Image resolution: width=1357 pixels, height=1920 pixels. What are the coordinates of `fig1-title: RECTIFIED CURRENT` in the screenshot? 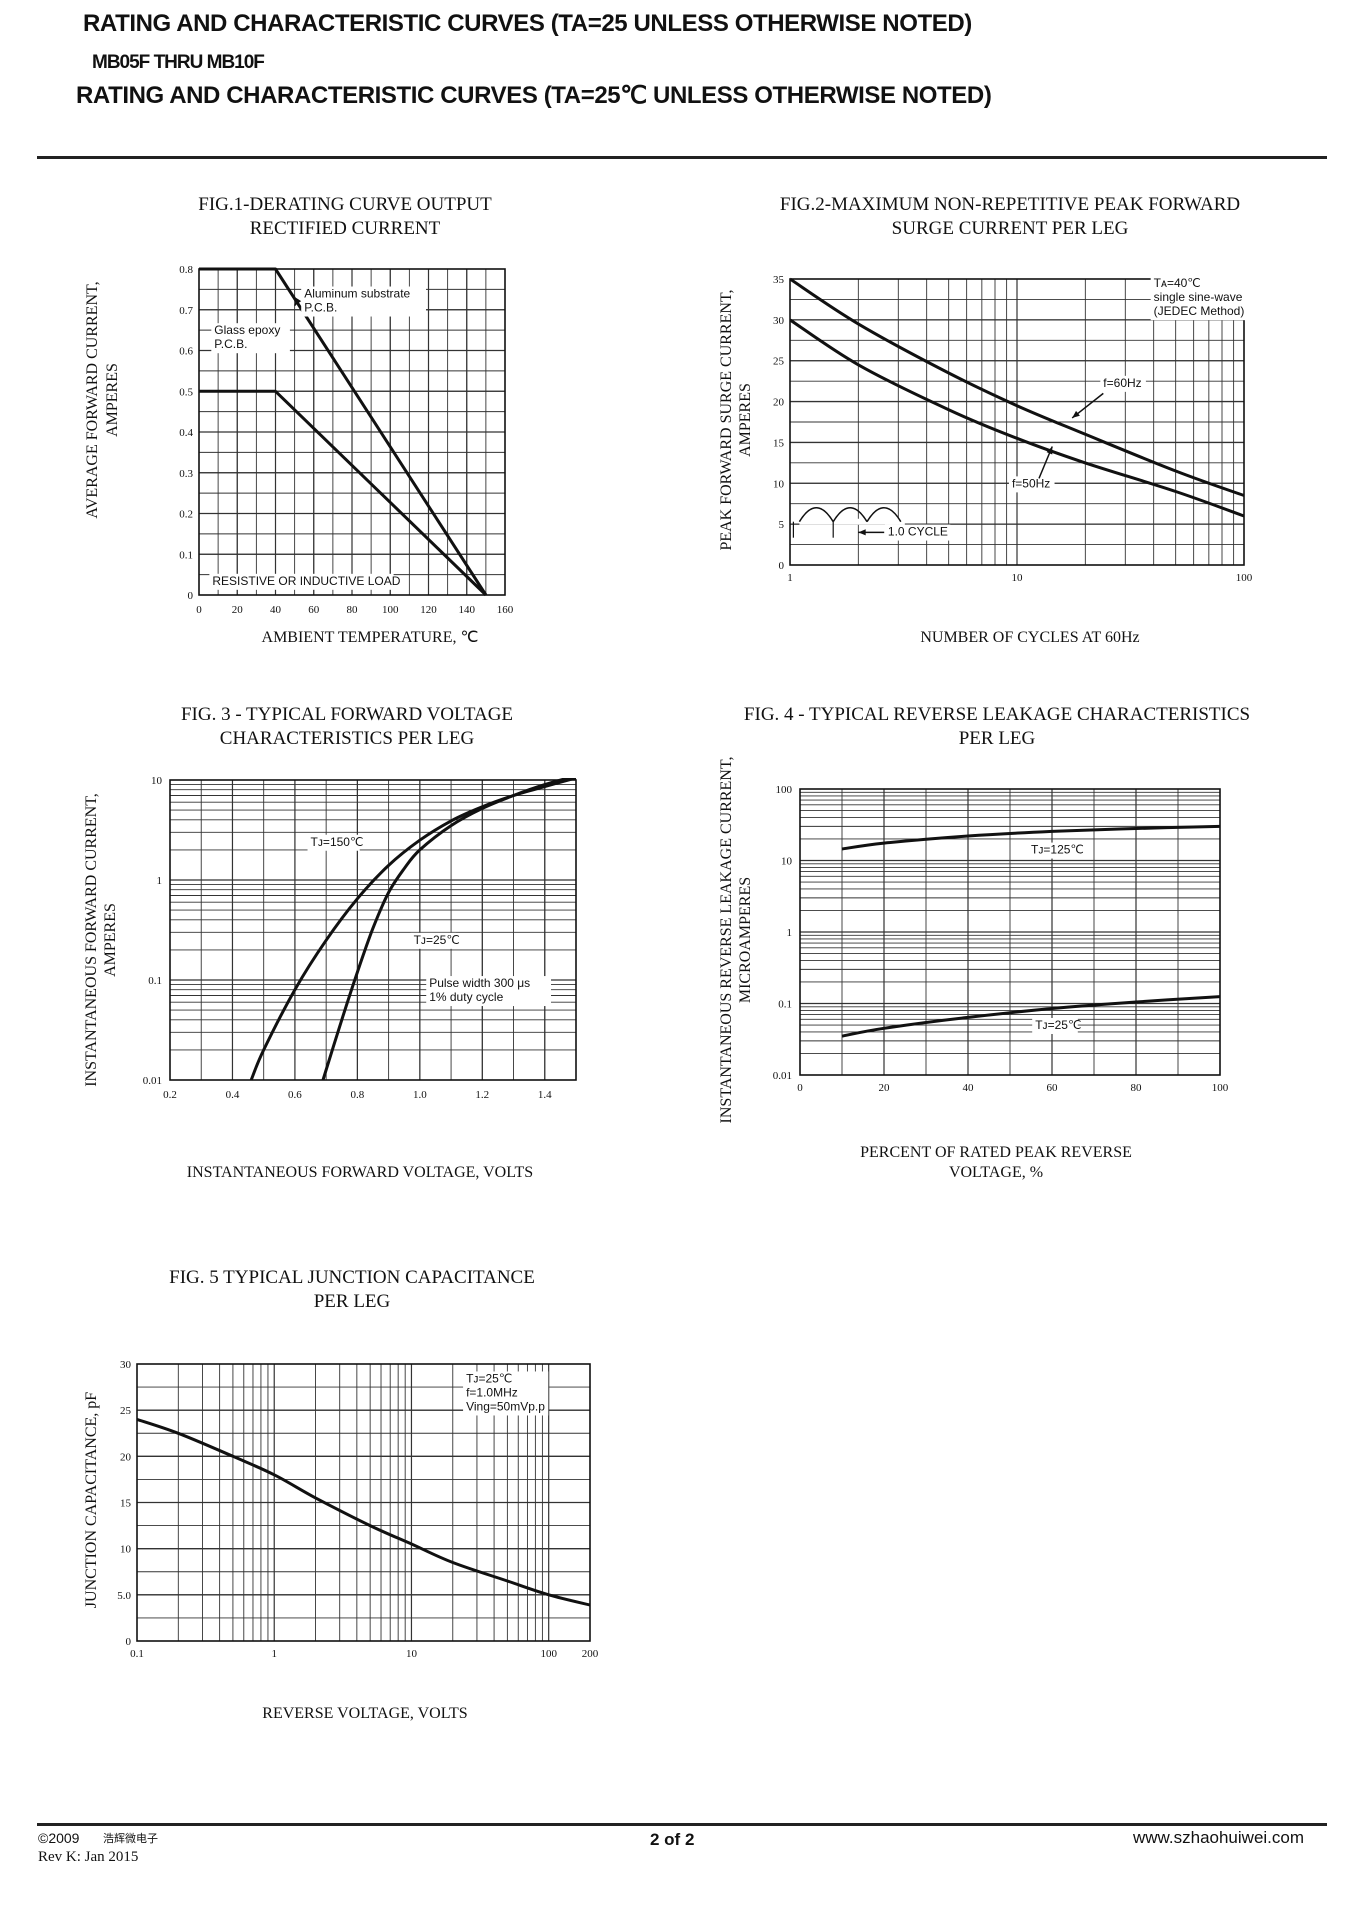 It's located at (345, 228).